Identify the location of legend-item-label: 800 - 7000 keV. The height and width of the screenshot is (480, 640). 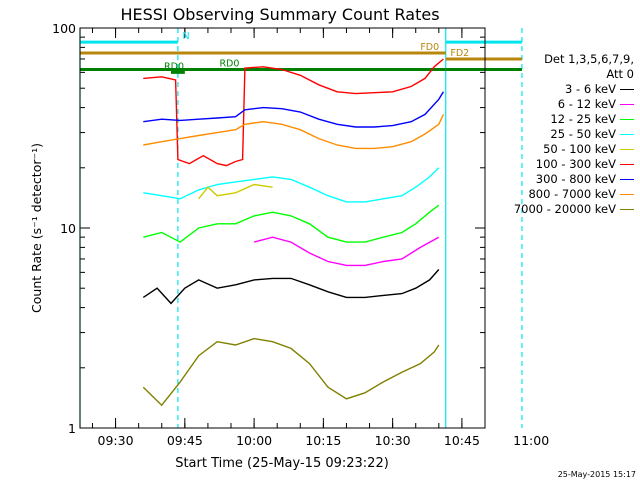
(572, 194).